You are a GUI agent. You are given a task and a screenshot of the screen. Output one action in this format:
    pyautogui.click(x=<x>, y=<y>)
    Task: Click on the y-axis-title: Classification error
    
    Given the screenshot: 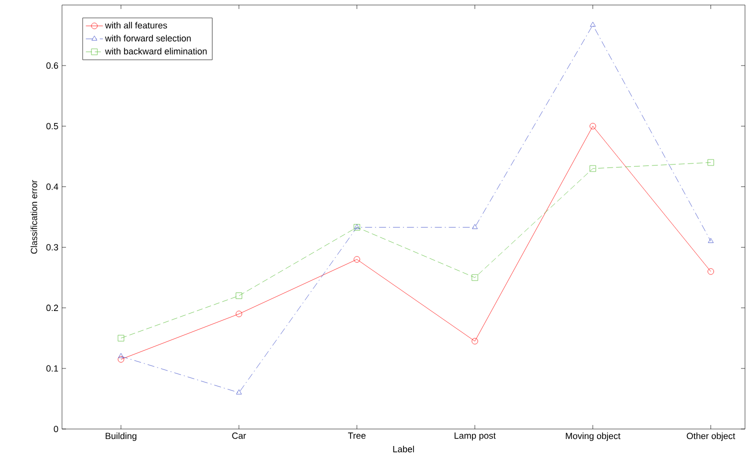 What is the action you would take?
    pyautogui.click(x=34, y=217)
    